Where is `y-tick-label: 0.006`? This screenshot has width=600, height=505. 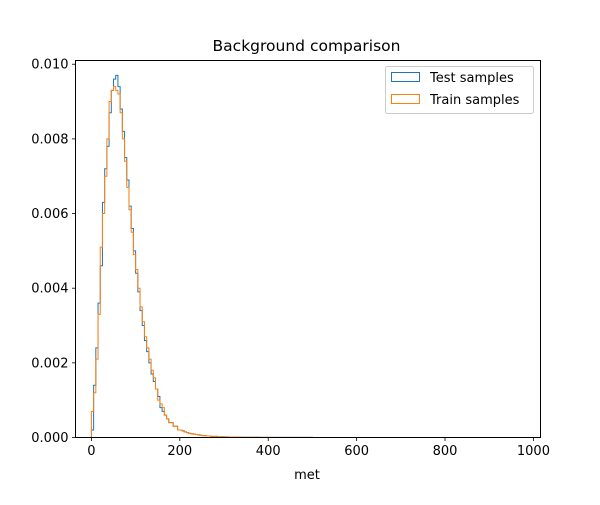 y-tick-label: 0.006 is located at coordinates (49, 214).